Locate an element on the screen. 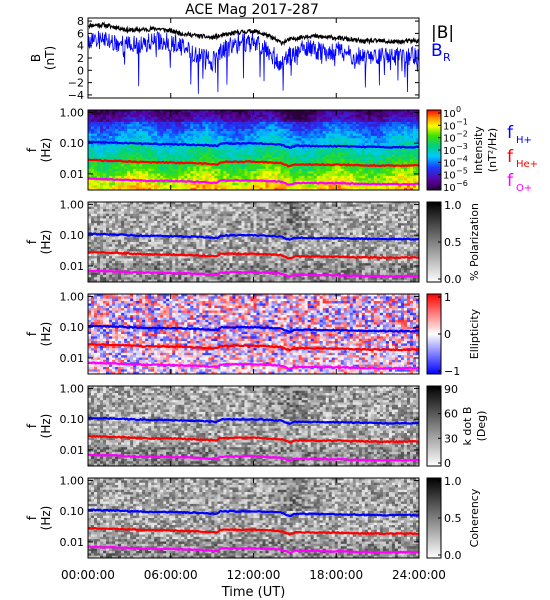  colorbar-tick-label: 0.0 is located at coordinates (453, 555).